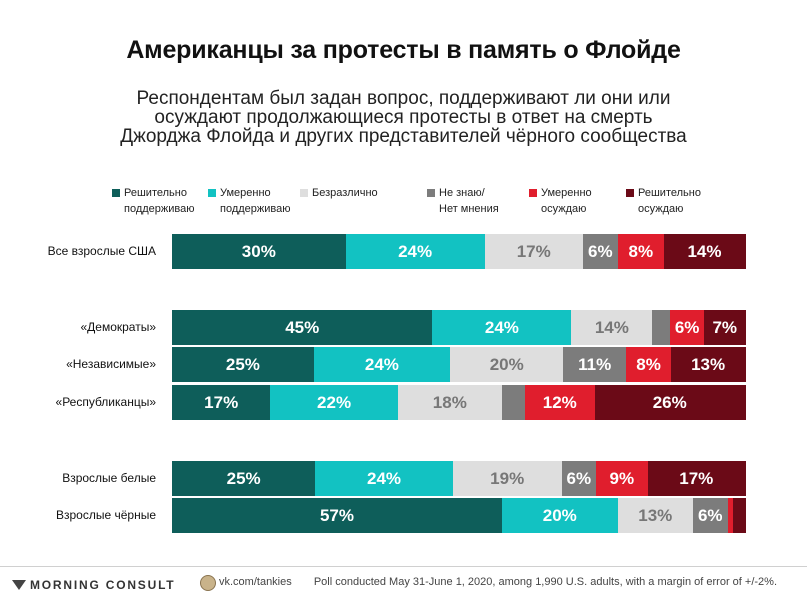 The height and width of the screenshot is (605, 807). Describe the element at coordinates (103, 585) in the screenshot. I see `brand-name: MORNING CONSULT` at that location.